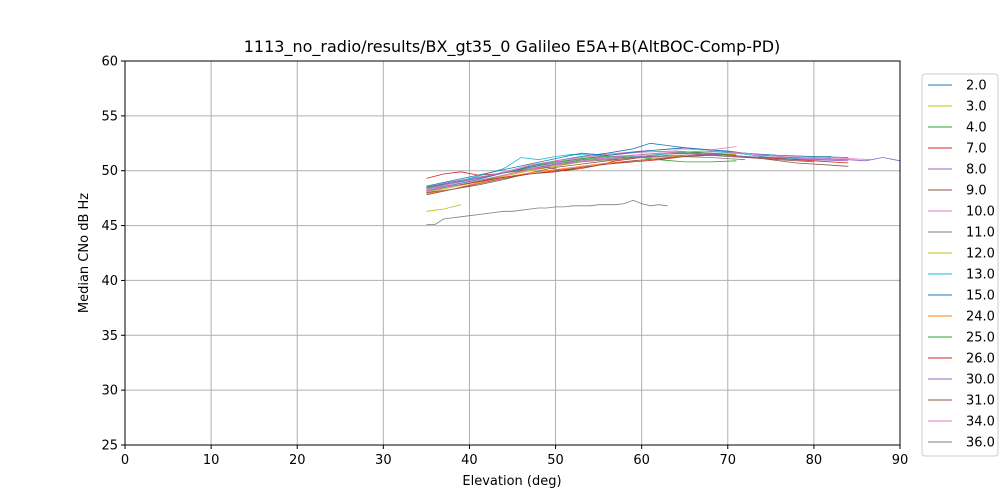 This screenshot has width=1000, height=500. I want to click on series-line-34.0, so click(650, 170).